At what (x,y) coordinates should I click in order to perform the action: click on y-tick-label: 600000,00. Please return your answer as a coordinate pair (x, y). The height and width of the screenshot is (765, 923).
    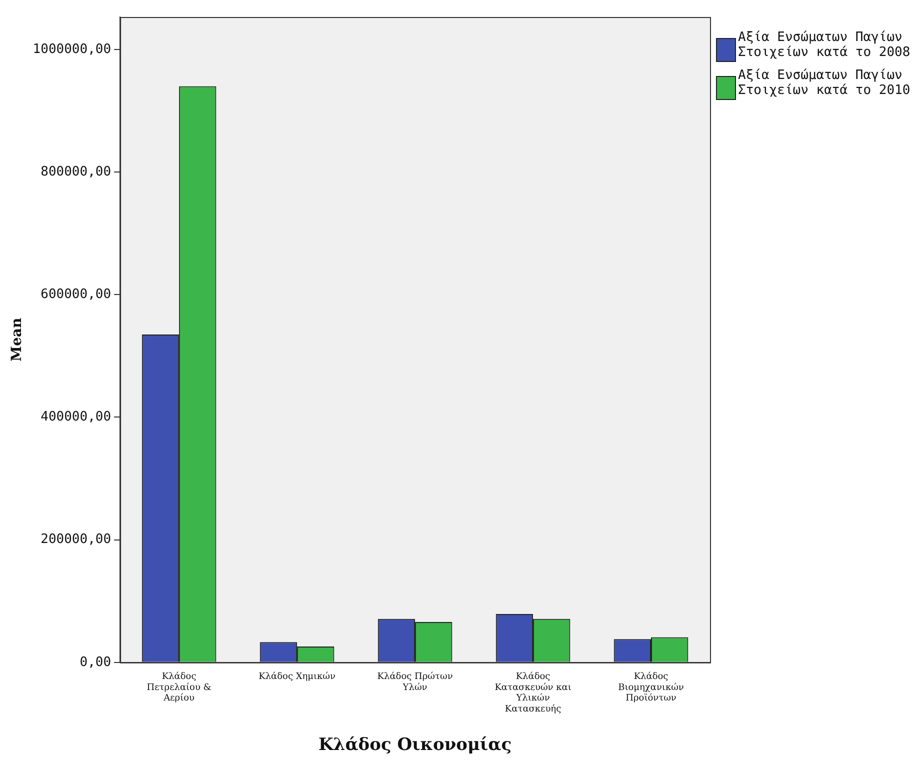
    Looking at the image, I should click on (76, 294).